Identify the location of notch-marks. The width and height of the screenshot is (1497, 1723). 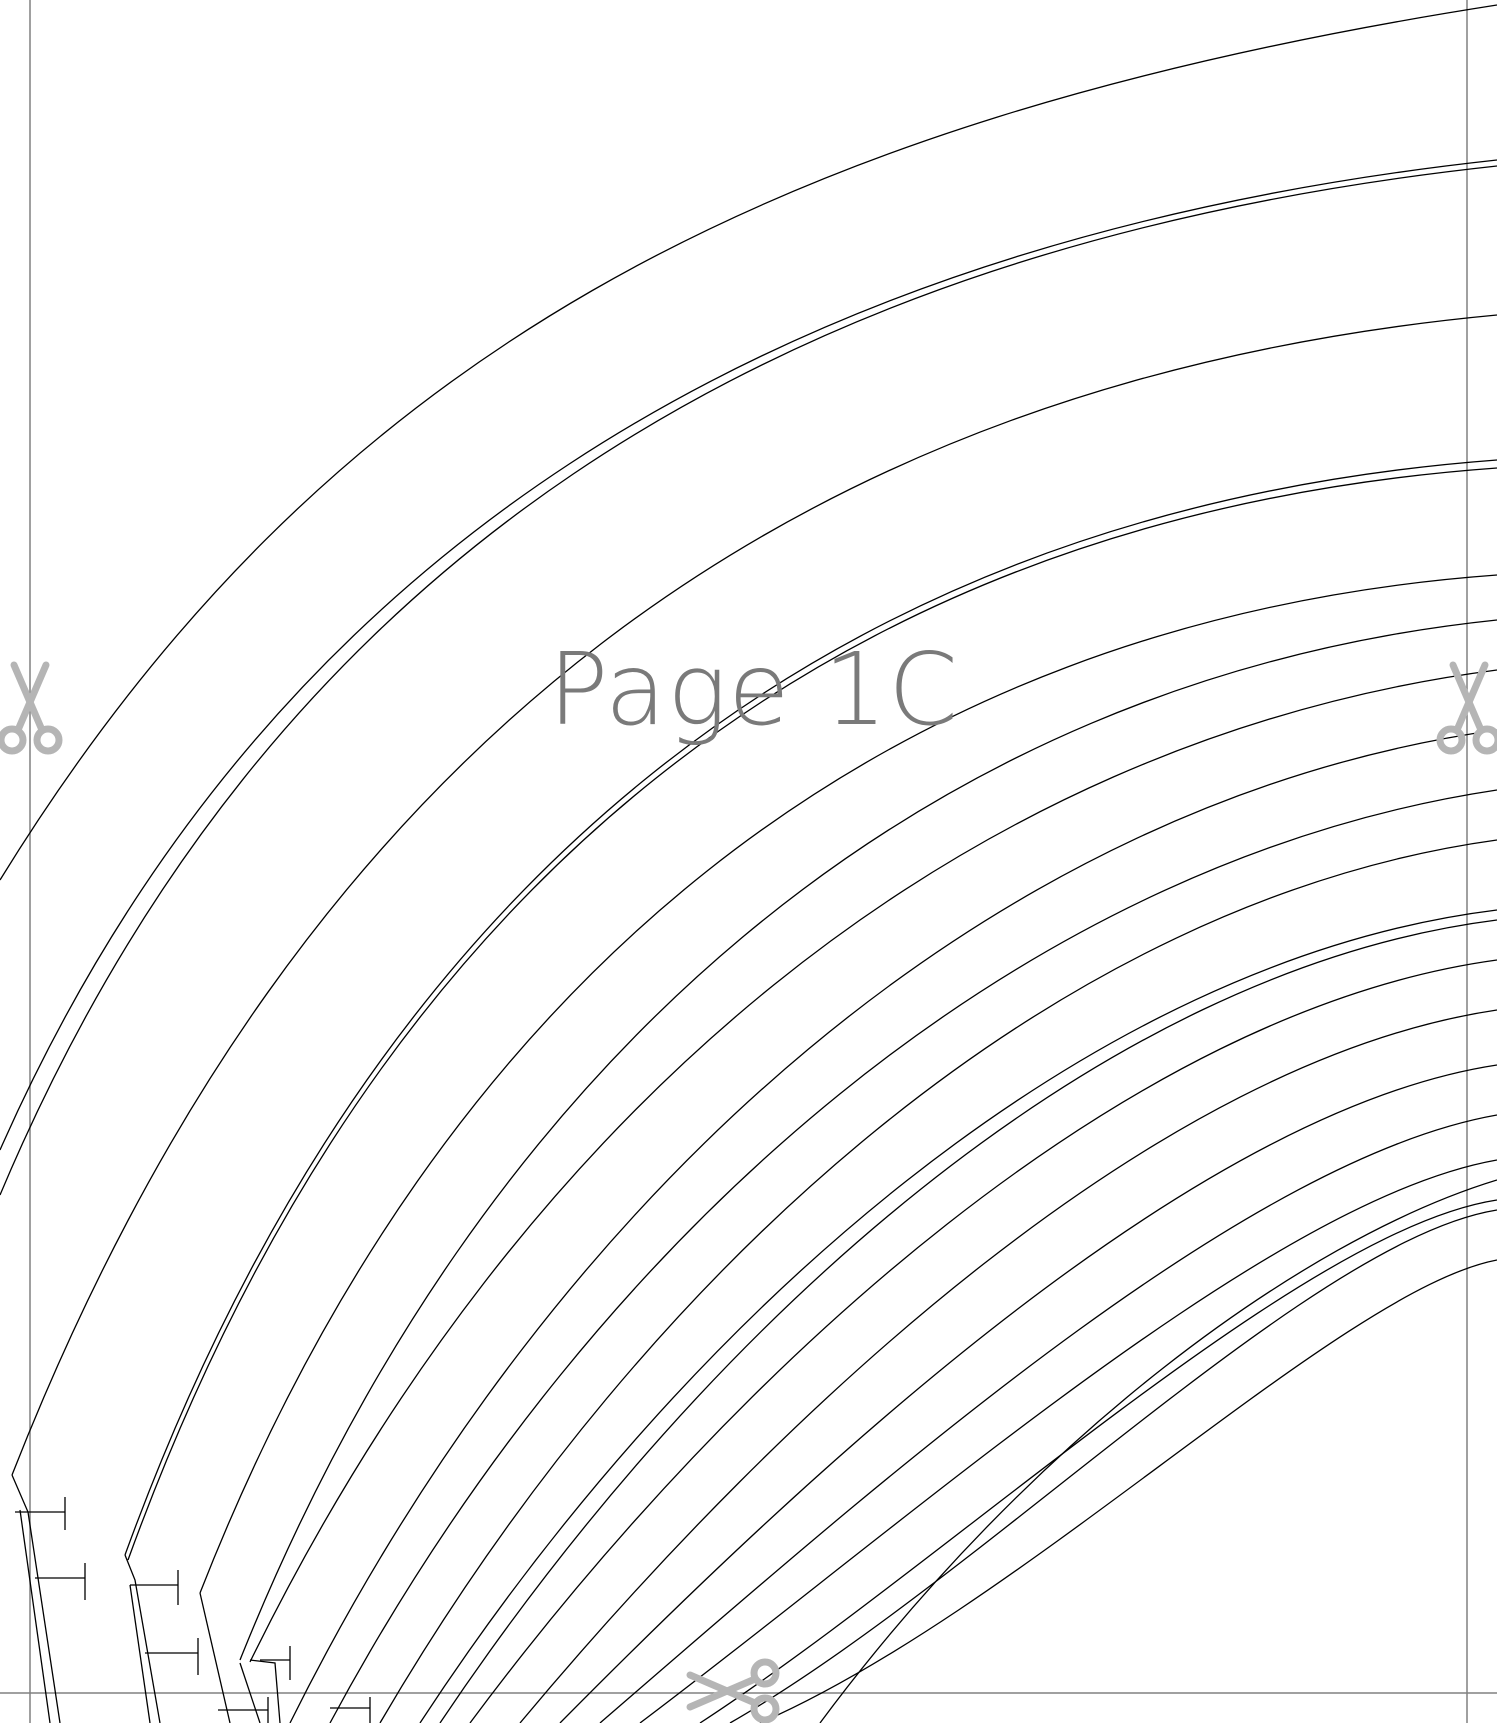
(193, 1610).